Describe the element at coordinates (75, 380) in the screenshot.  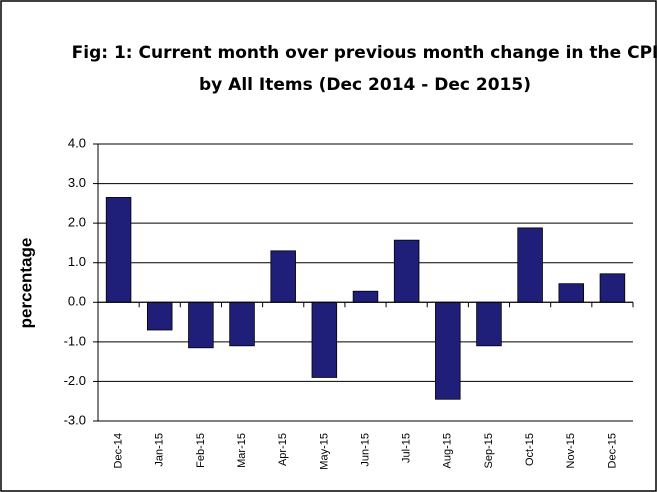
I see `y-tick-label: -2.0` at that location.